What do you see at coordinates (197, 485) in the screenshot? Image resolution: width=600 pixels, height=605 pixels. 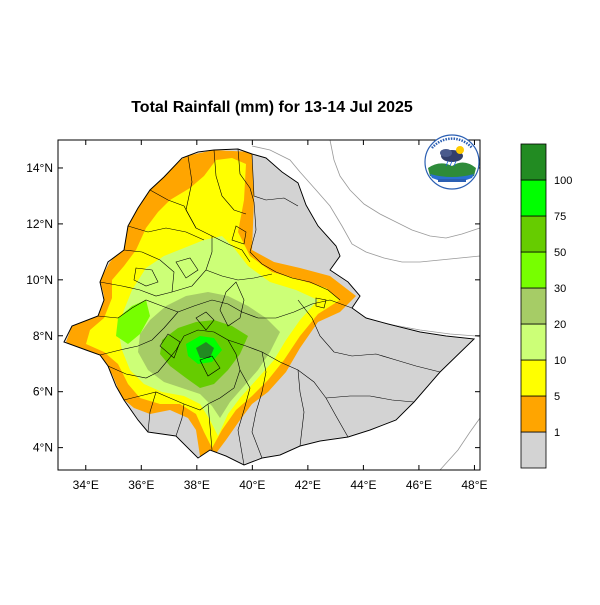 I see `x-tick-label: 38°E` at bounding box center [197, 485].